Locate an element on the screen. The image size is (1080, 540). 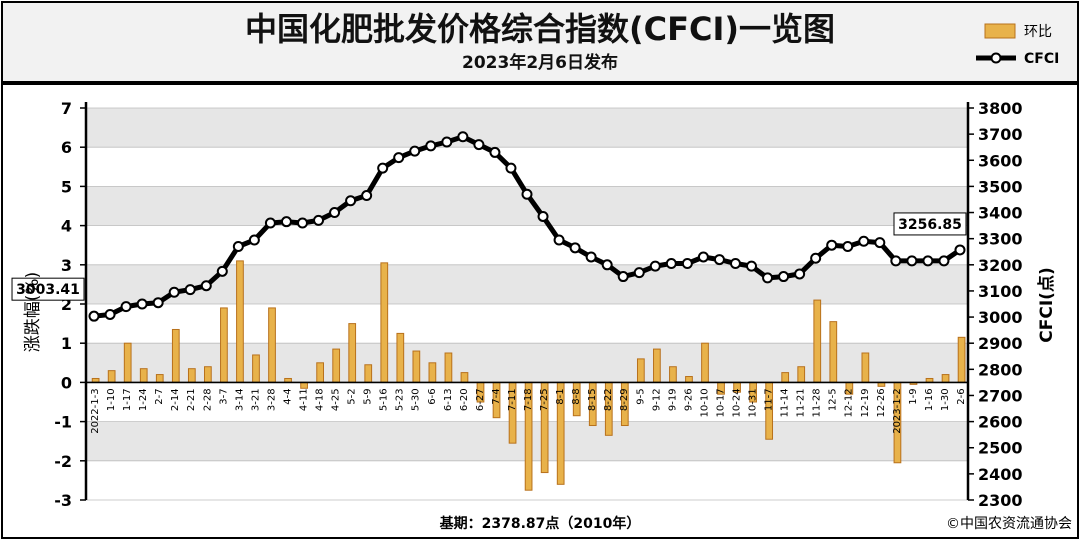
y-right-tick-label: 2900 is located at coordinates (1000, 343).